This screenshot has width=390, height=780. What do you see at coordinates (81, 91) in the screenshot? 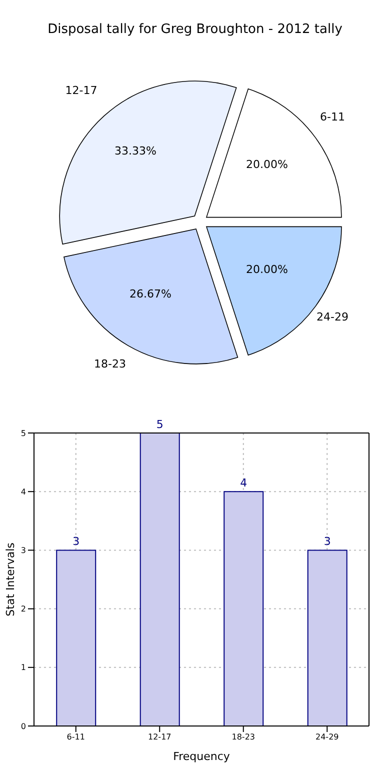
I see `slice-label: 12-17` at bounding box center [81, 91].